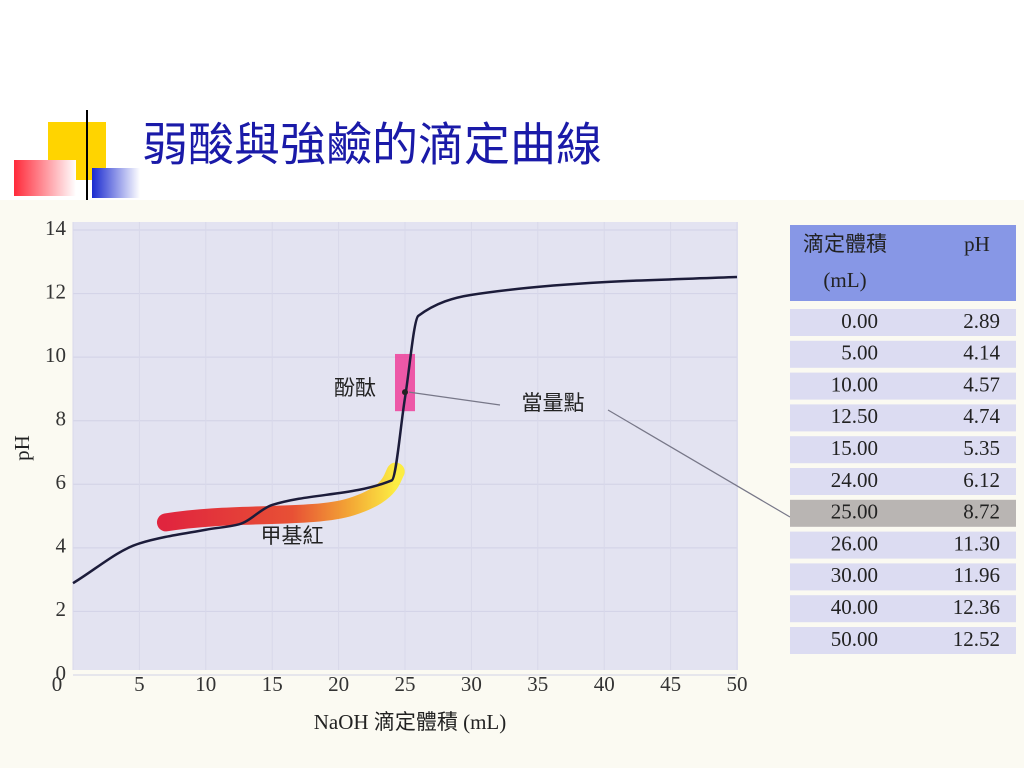 The height and width of the screenshot is (768, 1024). Describe the element at coordinates (57, 684) in the screenshot. I see `x-tick-label: 0` at that location.